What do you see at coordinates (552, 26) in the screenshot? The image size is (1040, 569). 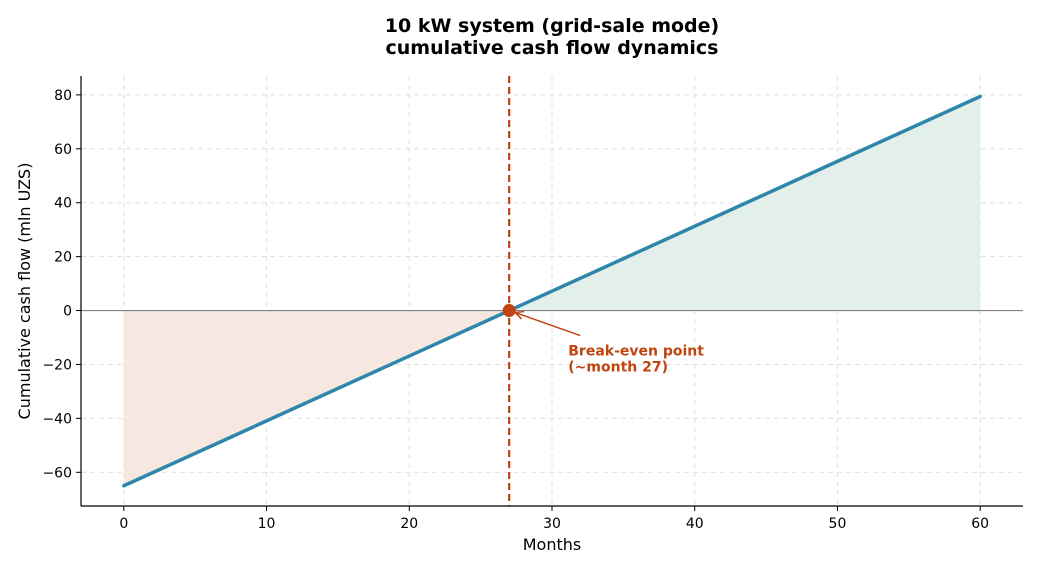 I see `chart-title-line-1: 10 kW system (grid-sale mode)` at bounding box center [552, 26].